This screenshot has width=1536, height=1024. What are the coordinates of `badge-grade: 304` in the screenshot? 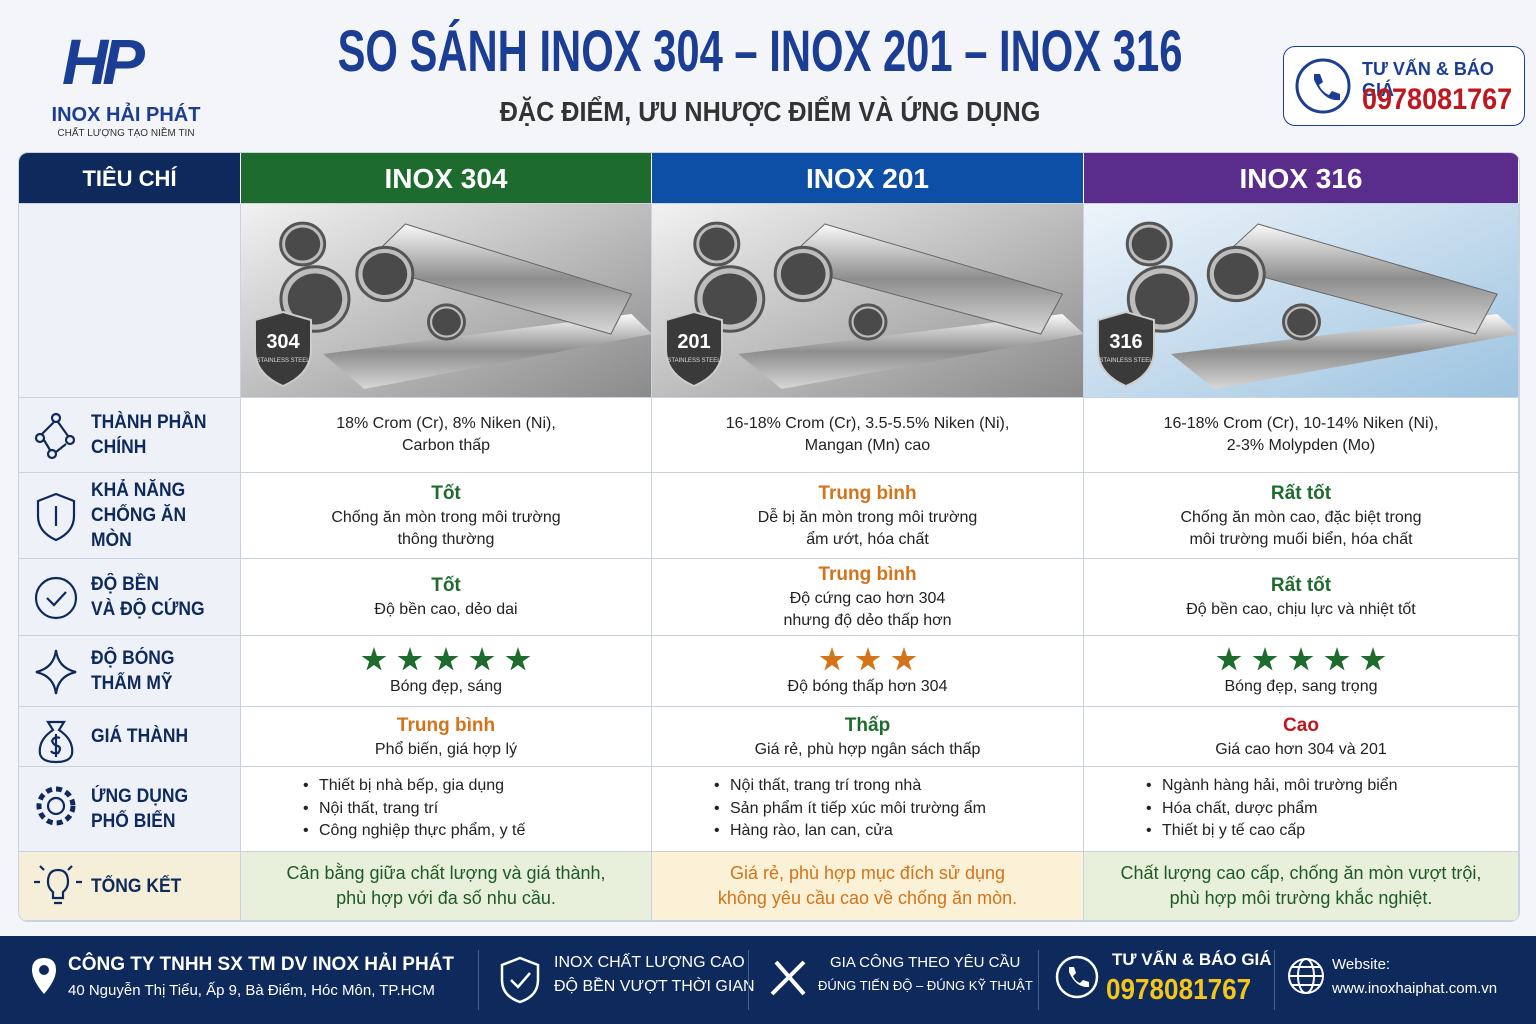 It's located at (283, 342).